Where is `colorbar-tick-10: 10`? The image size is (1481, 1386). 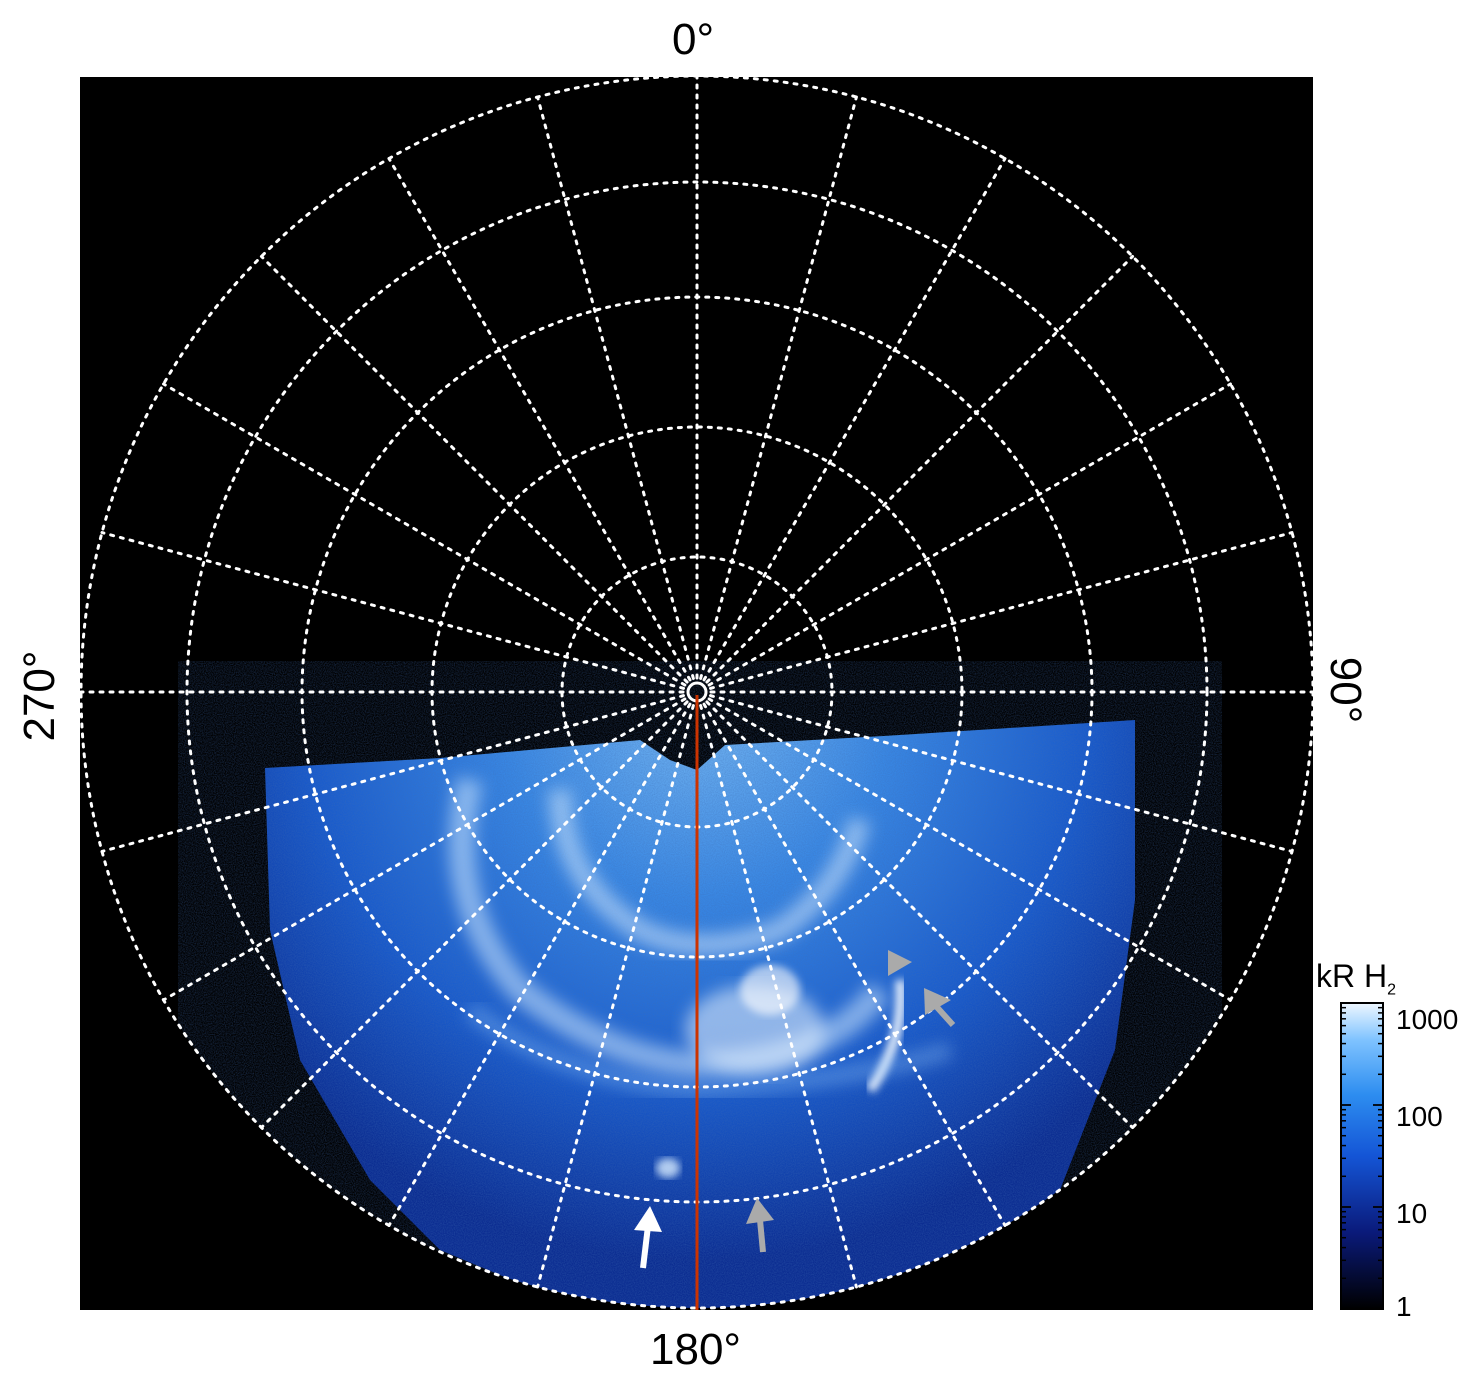 colorbar-tick-10: 10 is located at coordinates (1412, 1213).